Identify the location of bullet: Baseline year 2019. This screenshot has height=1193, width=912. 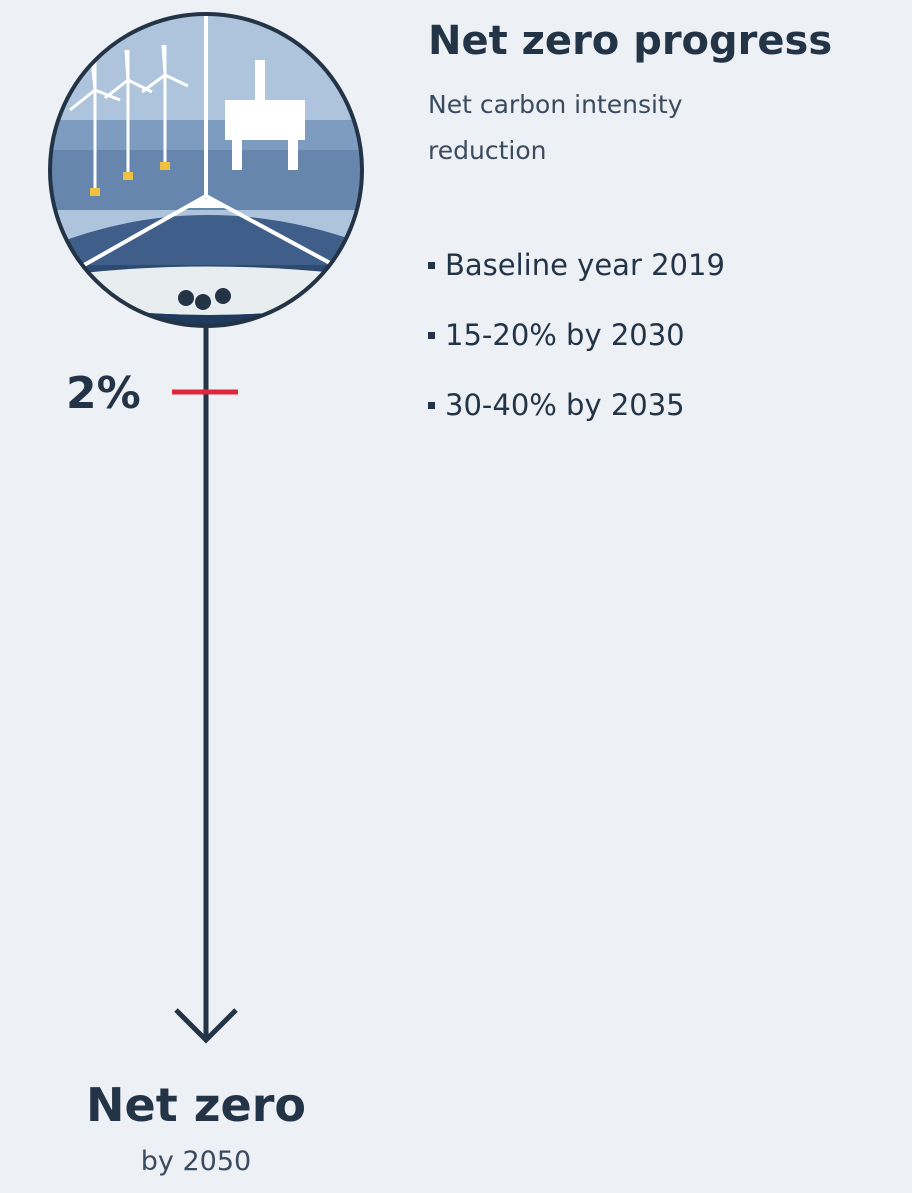
(576, 265).